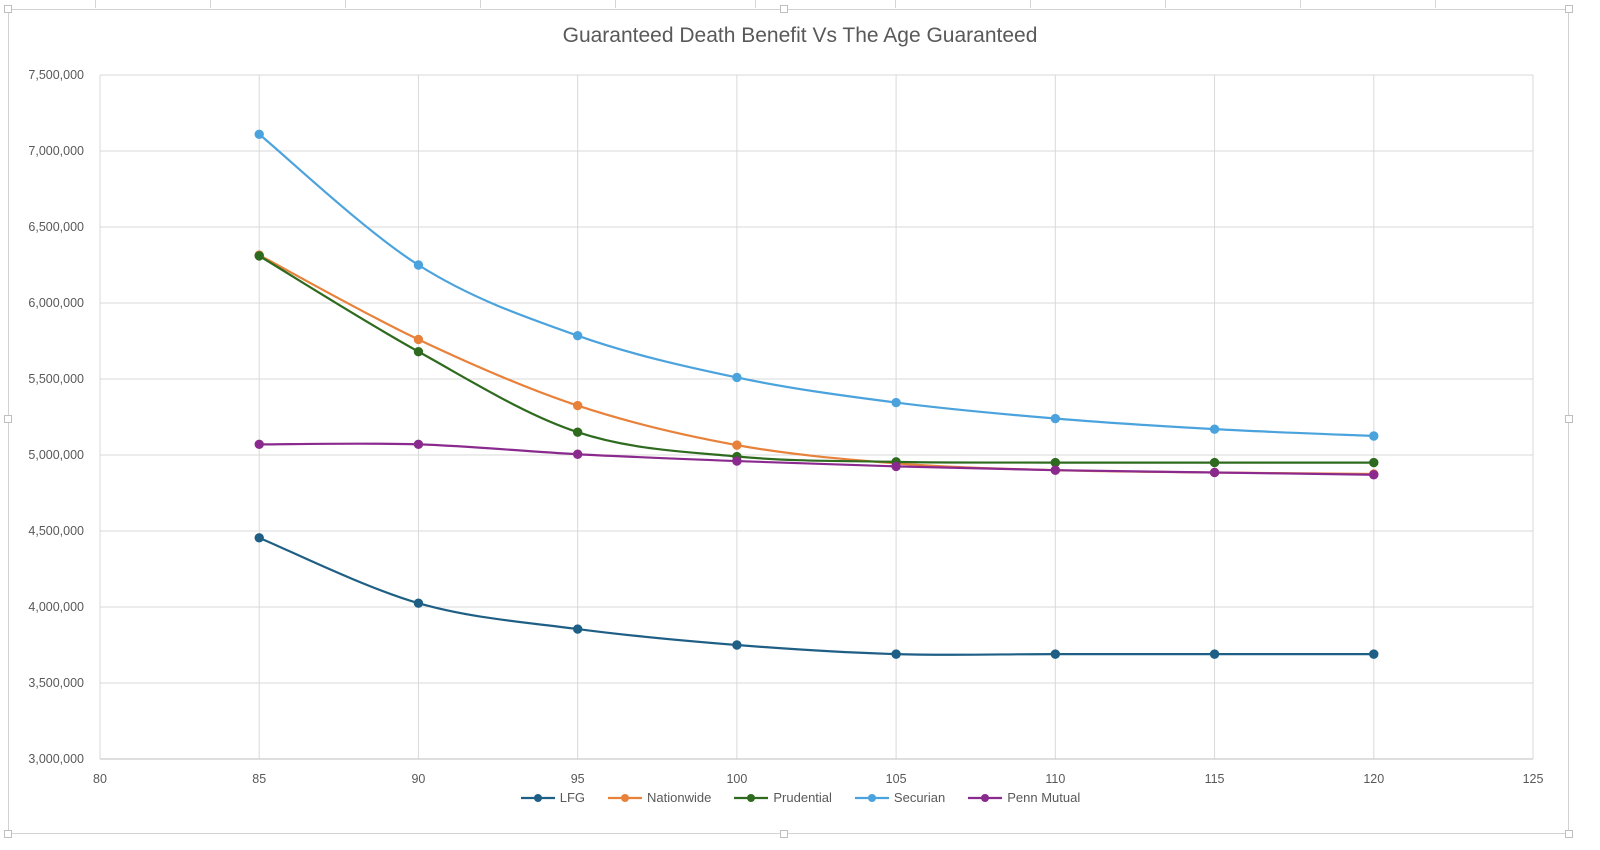 The image size is (1600, 850). I want to click on x-tick-label: 115, so click(1215, 779).